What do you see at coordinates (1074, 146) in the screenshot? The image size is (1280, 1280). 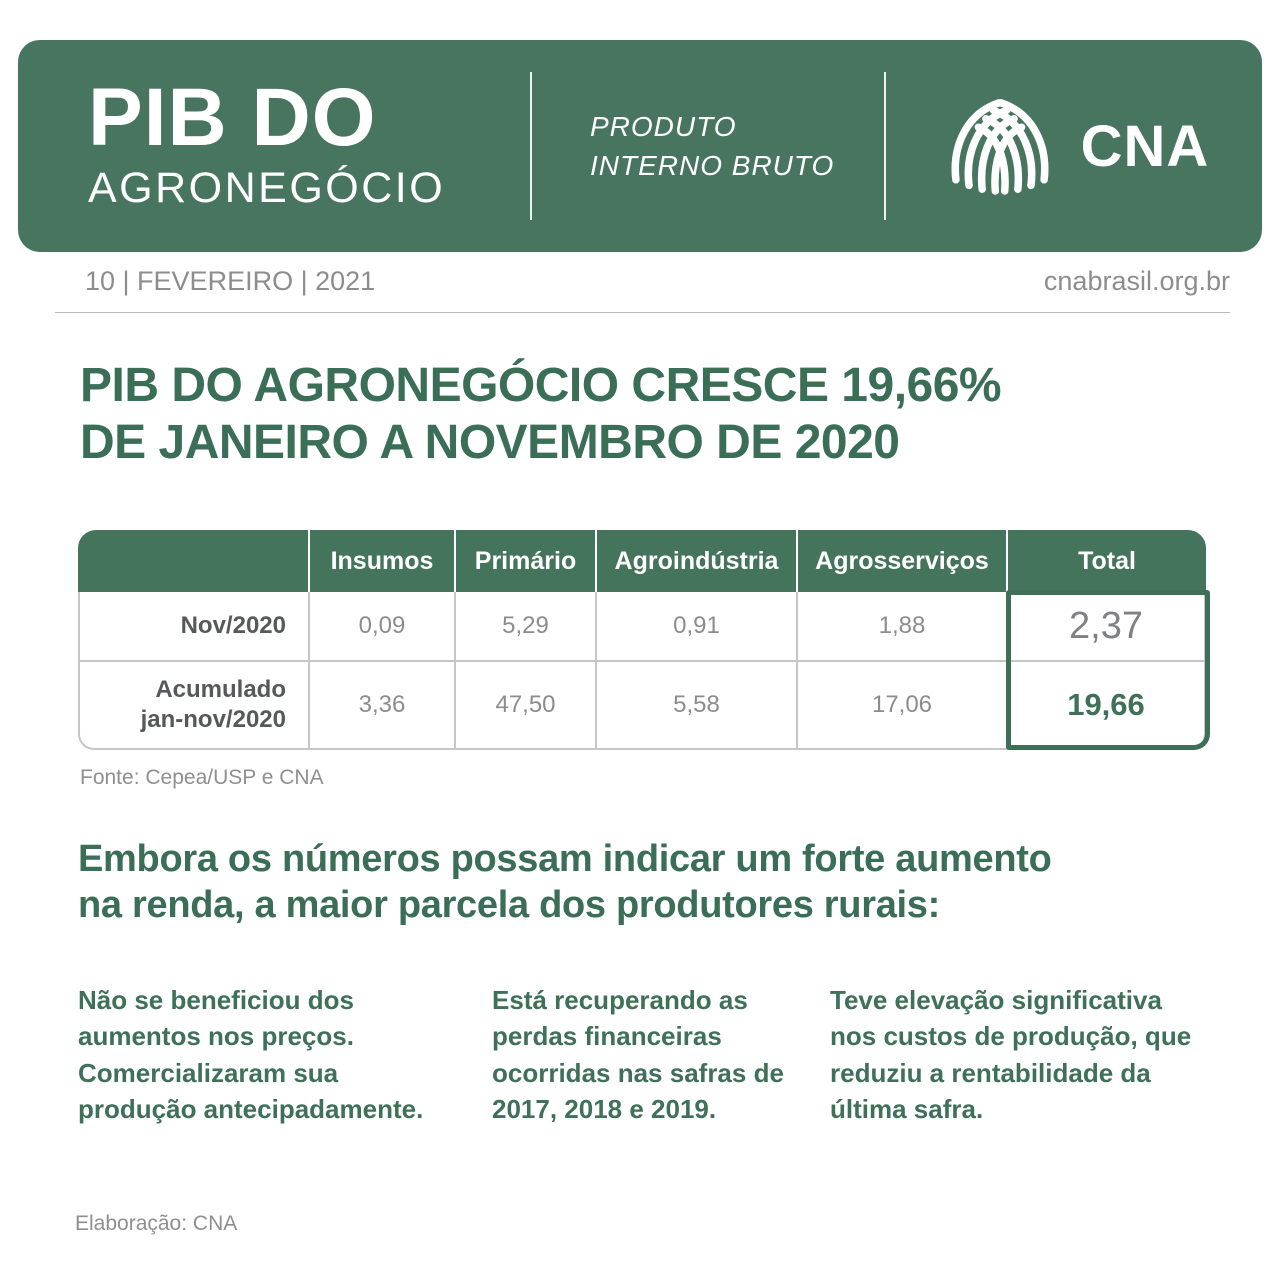 I see `logo-block: CNA` at bounding box center [1074, 146].